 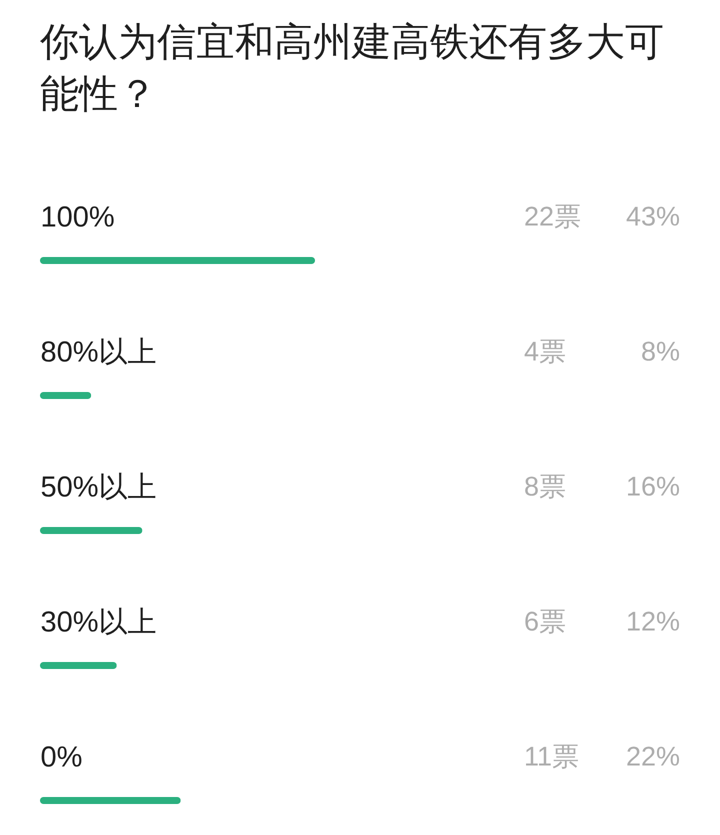 What do you see at coordinates (653, 487) in the screenshot?
I see `data-label: 16%` at bounding box center [653, 487].